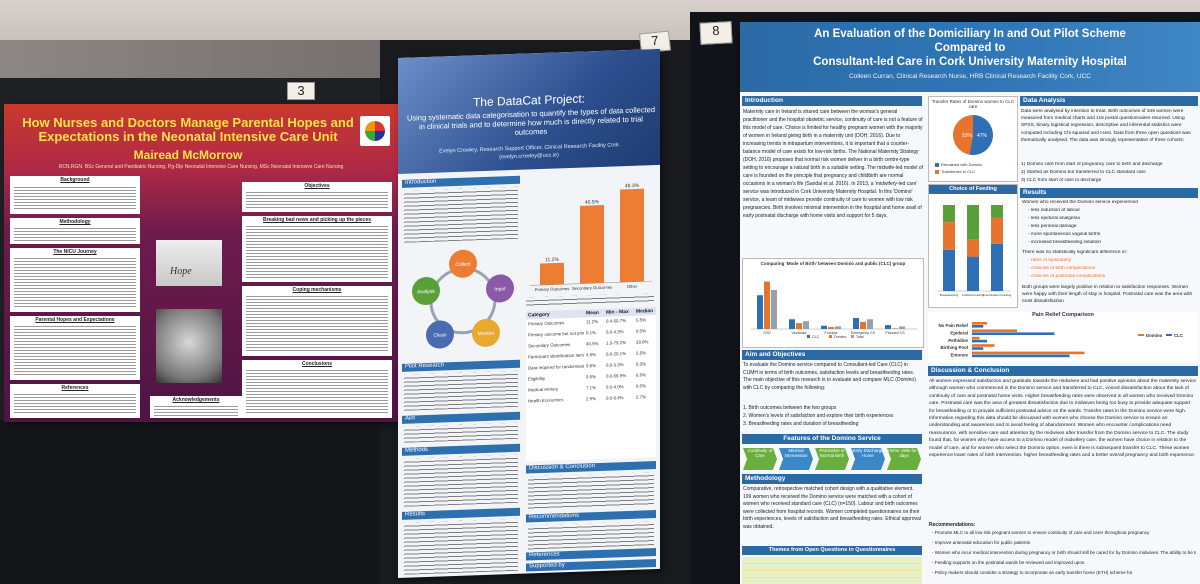 The width and height of the screenshot is (1200, 584). I want to click on themes-table, so click(832, 570).